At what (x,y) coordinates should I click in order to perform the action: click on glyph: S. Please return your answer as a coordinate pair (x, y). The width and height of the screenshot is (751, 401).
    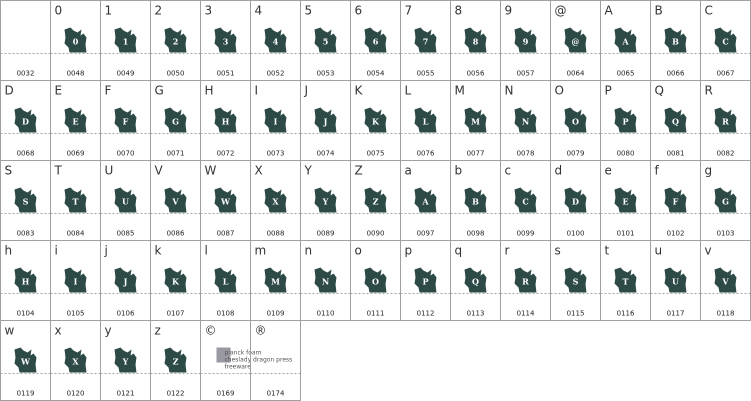
    Looking at the image, I should click on (25, 200).